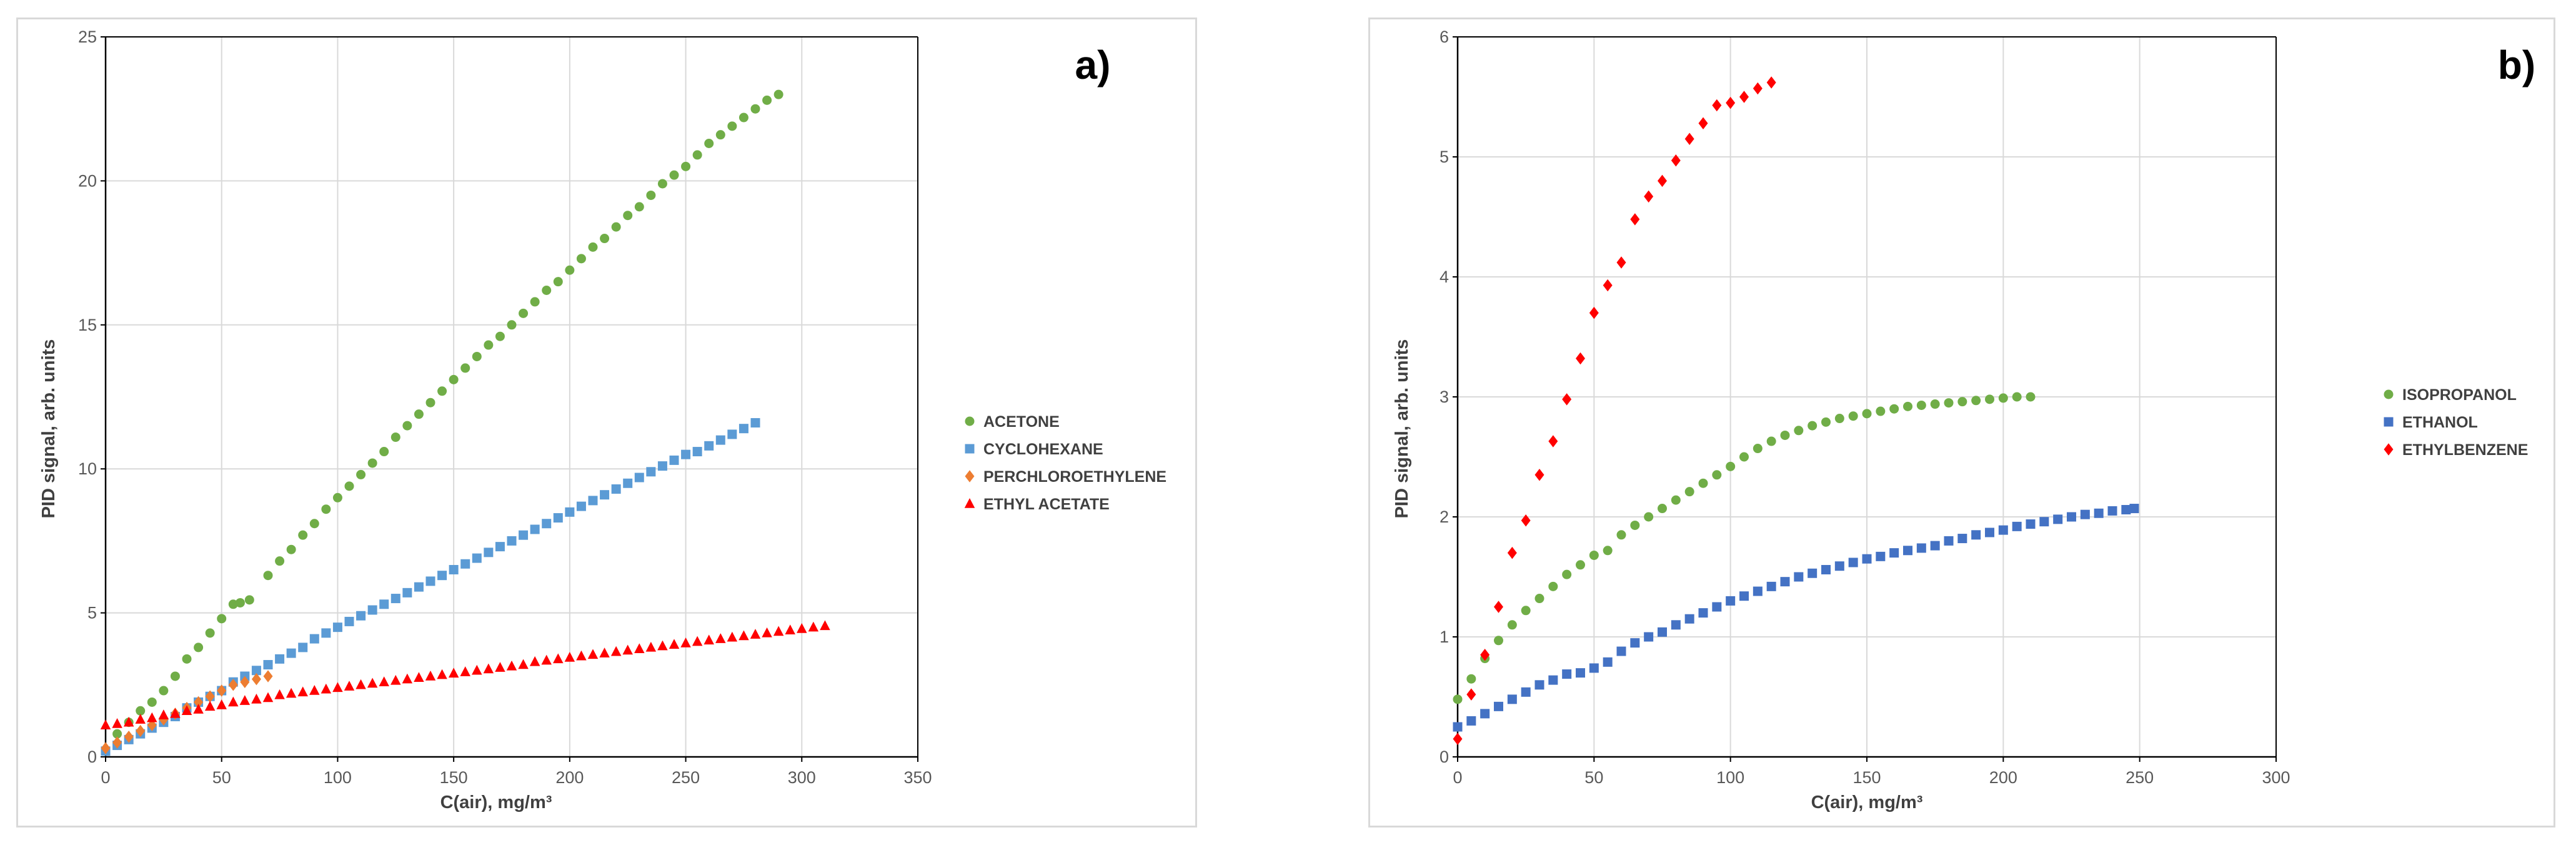  What do you see at coordinates (1866, 777) in the screenshot?
I see `x-tick-label-b-3: 150` at bounding box center [1866, 777].